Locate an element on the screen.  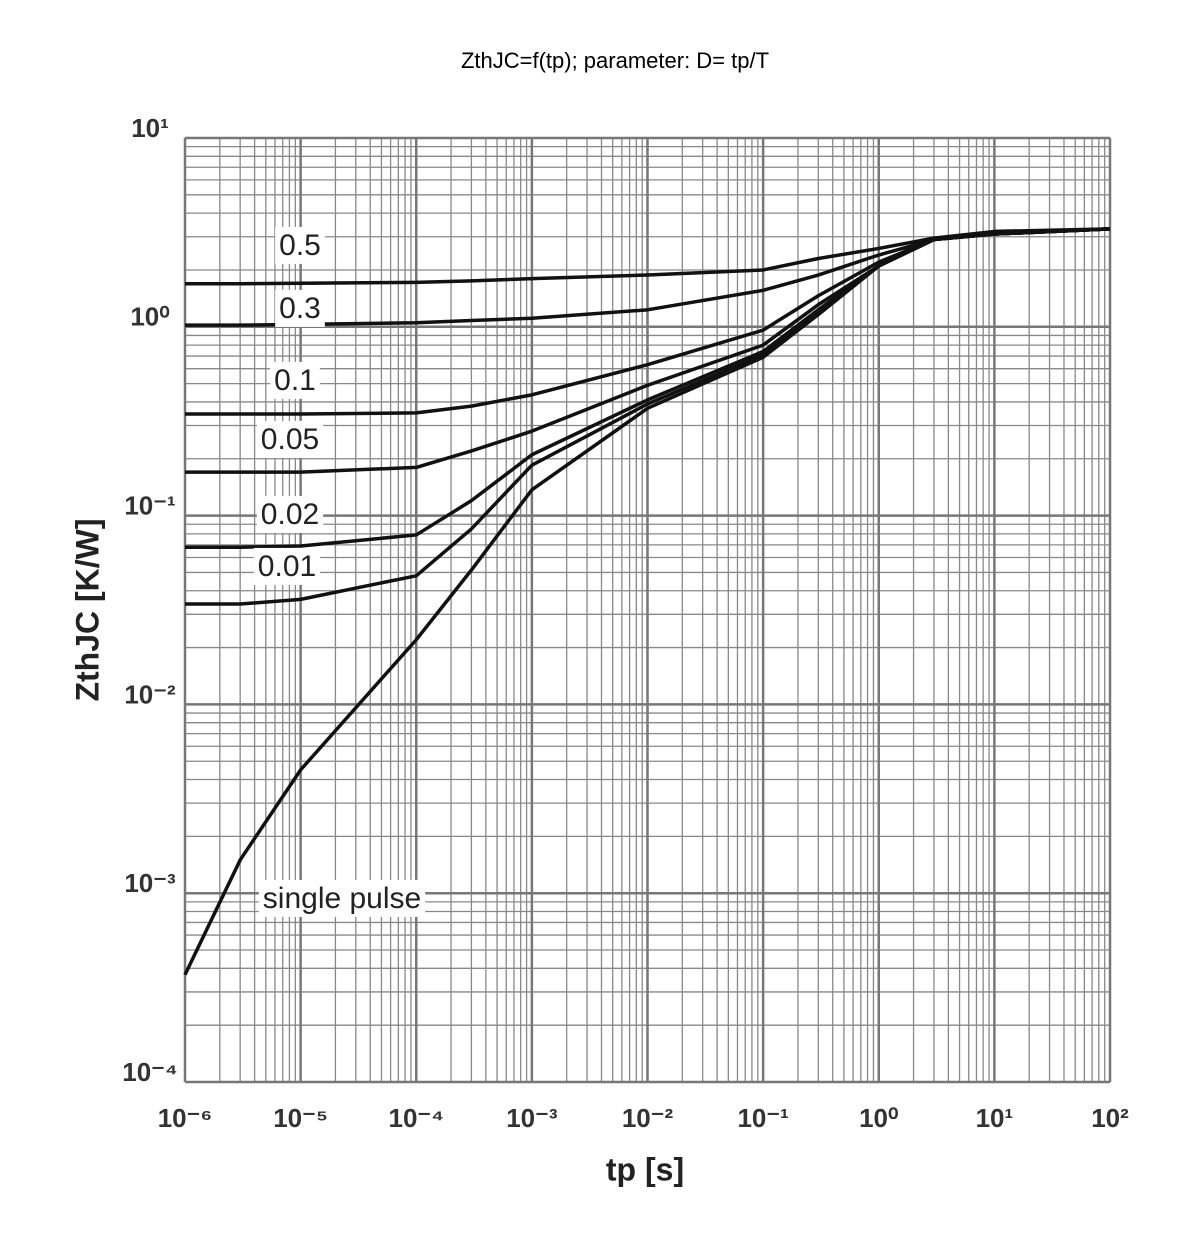
y-tick-label: 10⁻¹ is located at coordinates (149, 505).